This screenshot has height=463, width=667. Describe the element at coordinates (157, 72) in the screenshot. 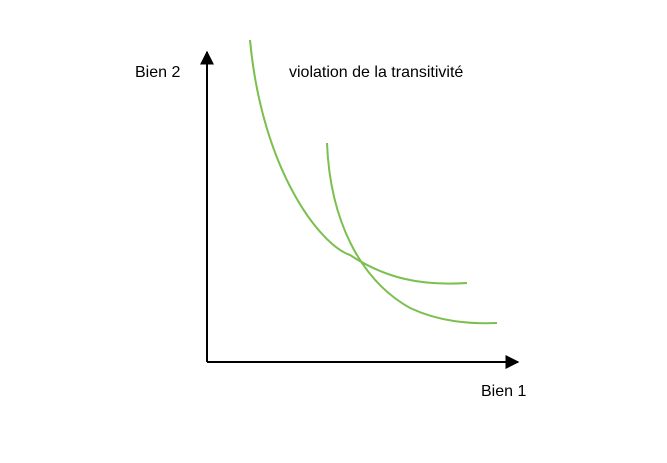

I see `y-axis-label: Bien 2` at that location.